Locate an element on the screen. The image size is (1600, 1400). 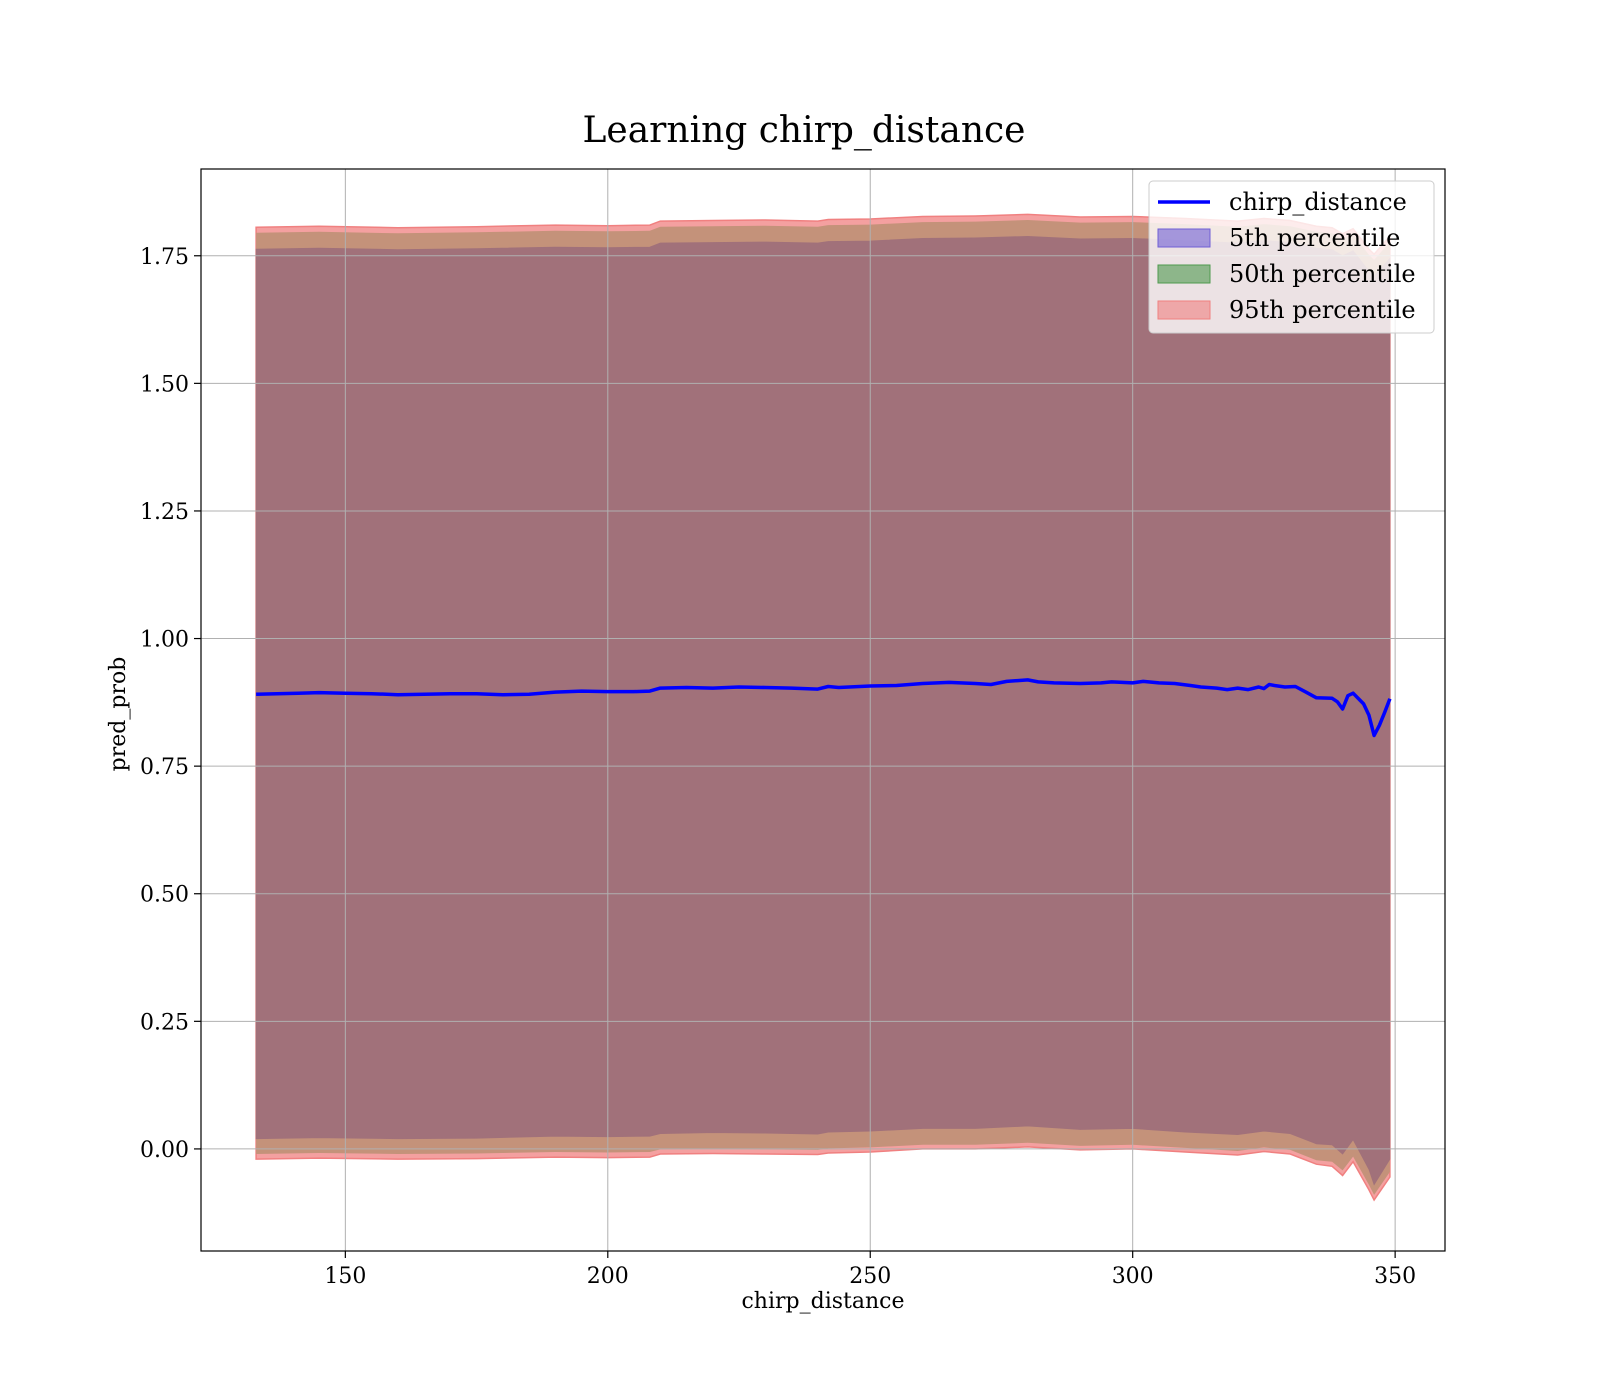
y-tick-label: 0.50 is located at coordinates (164, 895).